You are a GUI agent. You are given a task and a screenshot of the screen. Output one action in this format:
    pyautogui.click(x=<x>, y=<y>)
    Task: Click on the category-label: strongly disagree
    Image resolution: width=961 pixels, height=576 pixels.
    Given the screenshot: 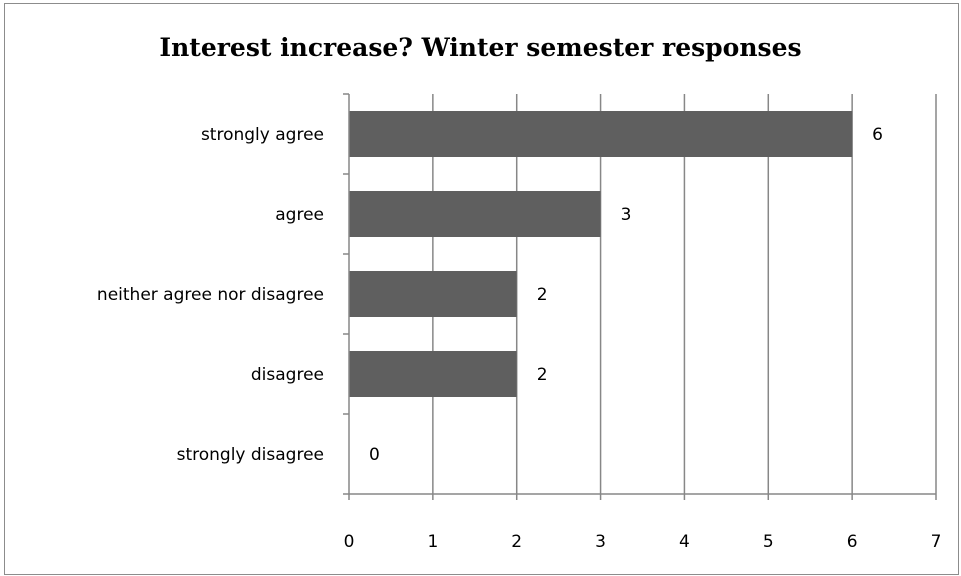 What is the action you would take?
    pyautogui.click(x=250, y=455)
    